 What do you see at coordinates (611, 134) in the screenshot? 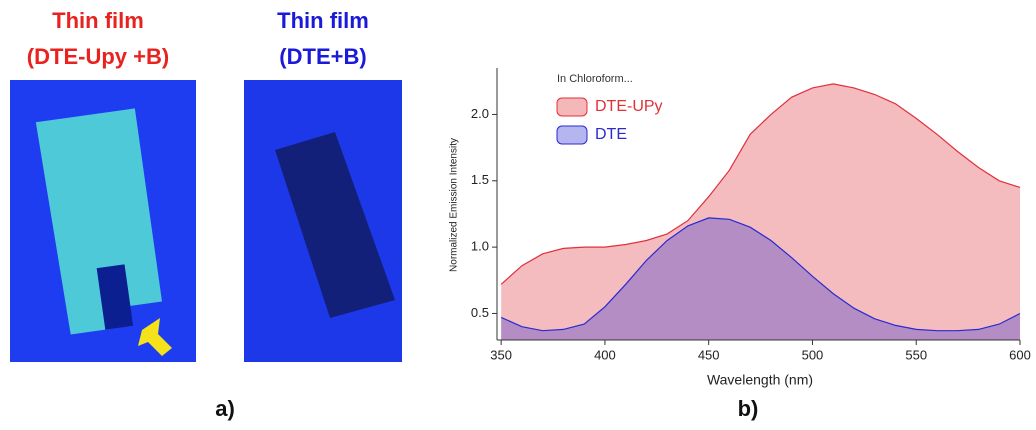
I see `legend-label: DTE` at bounding box center [611, 134].